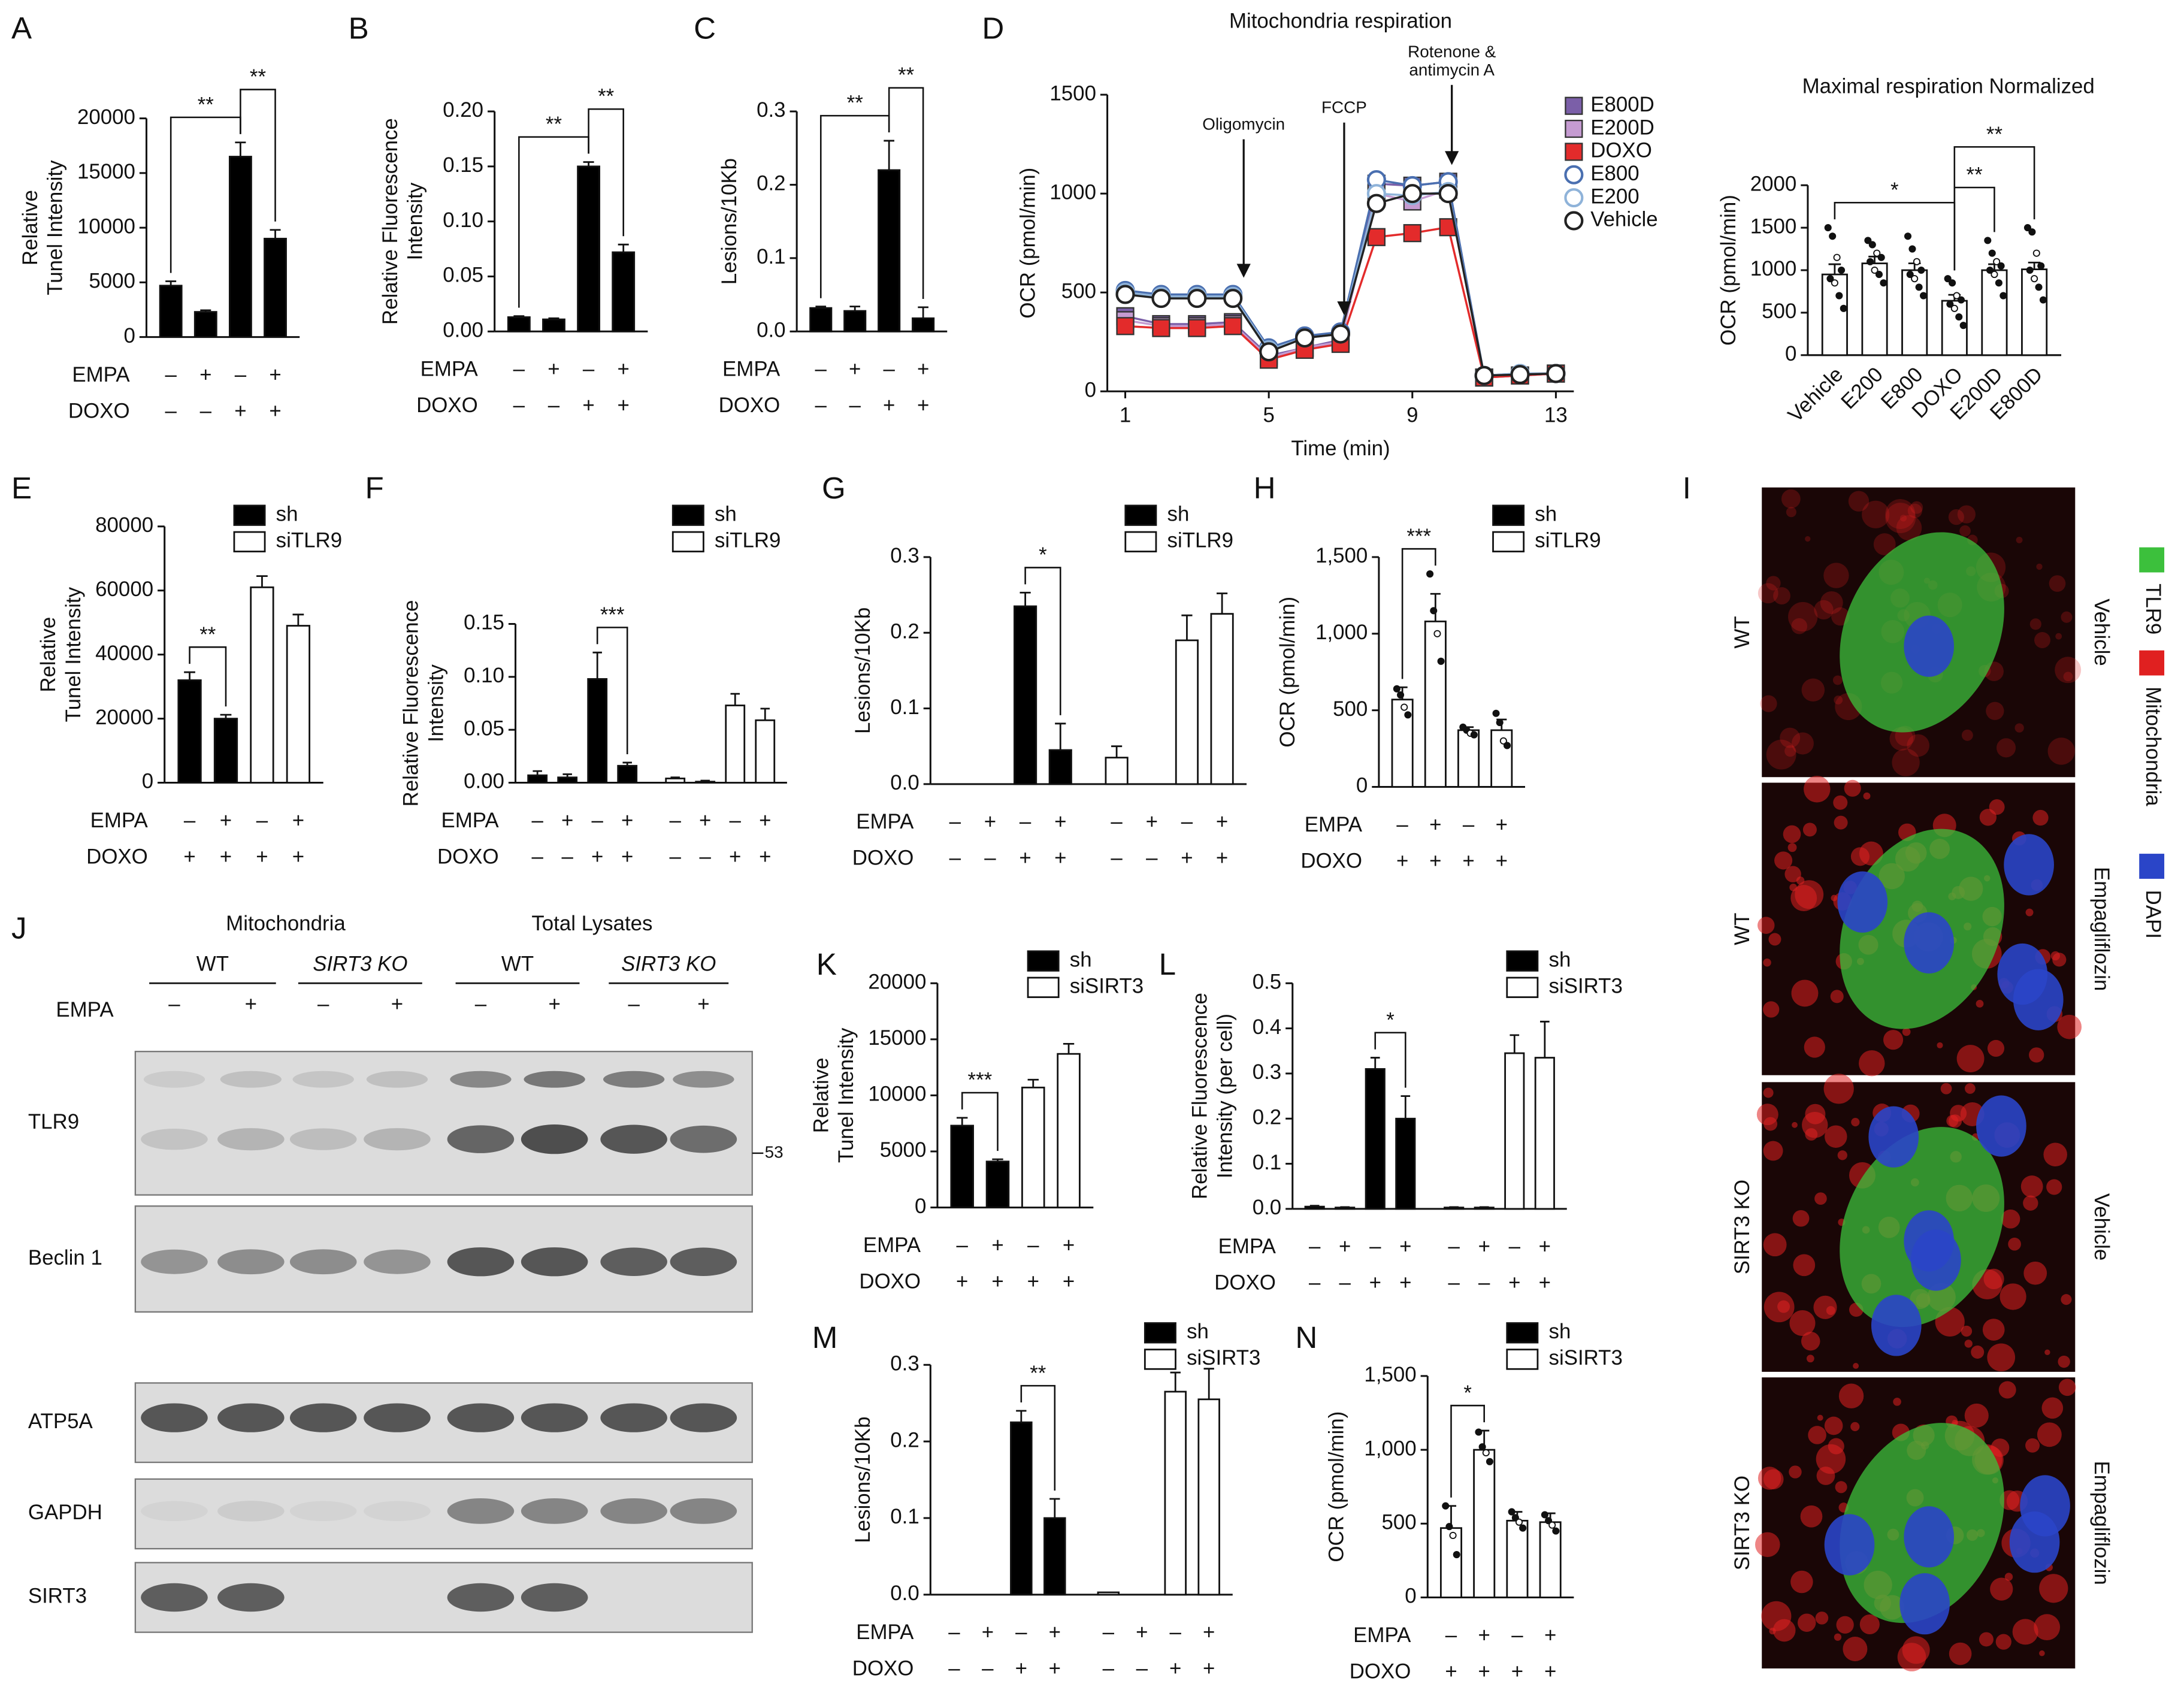  Describe the element at coordinates (1340, 448) in the screenshot. I see `x-axis-label: Time (min)` at that location.